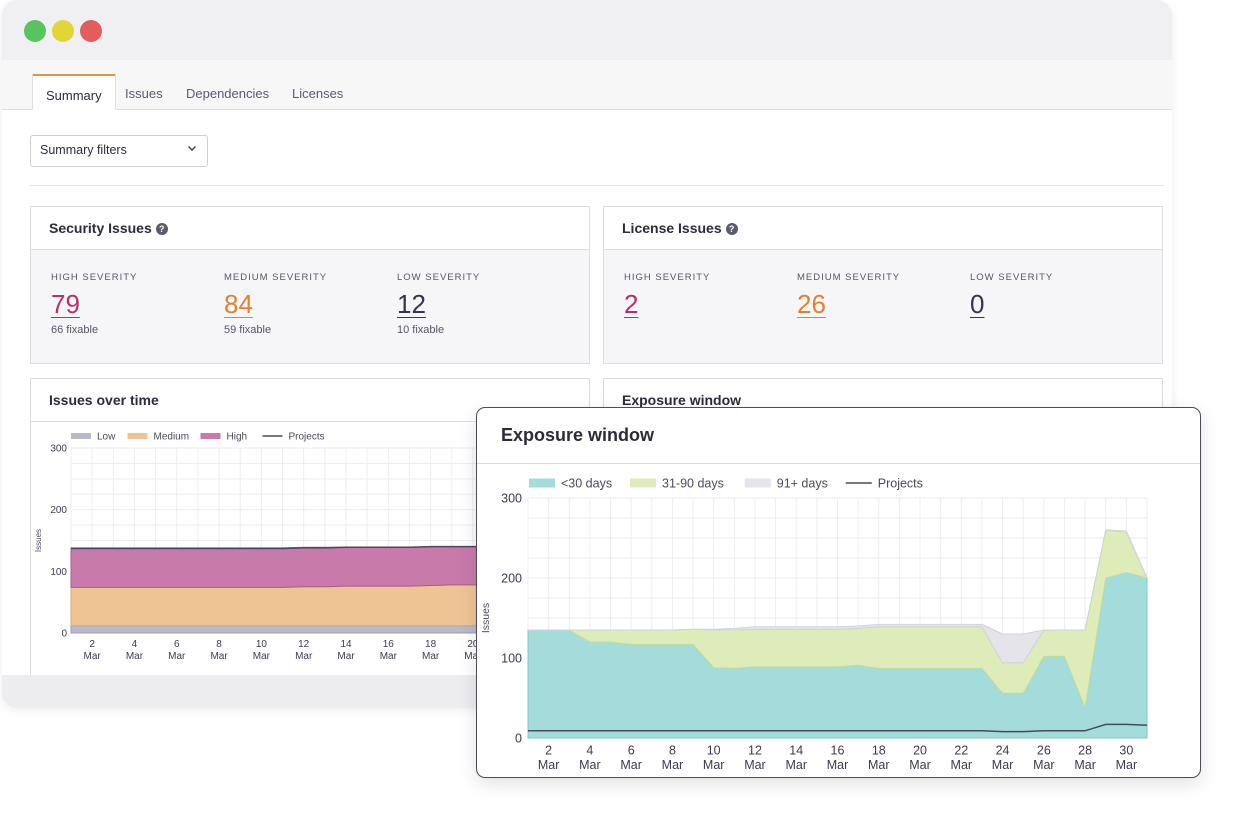 Image resolution: width=1240 pixels, height=819 pixels. Describe the element at coordinates (35, 31) in the screenshot. I see `window-control-green` at that location.